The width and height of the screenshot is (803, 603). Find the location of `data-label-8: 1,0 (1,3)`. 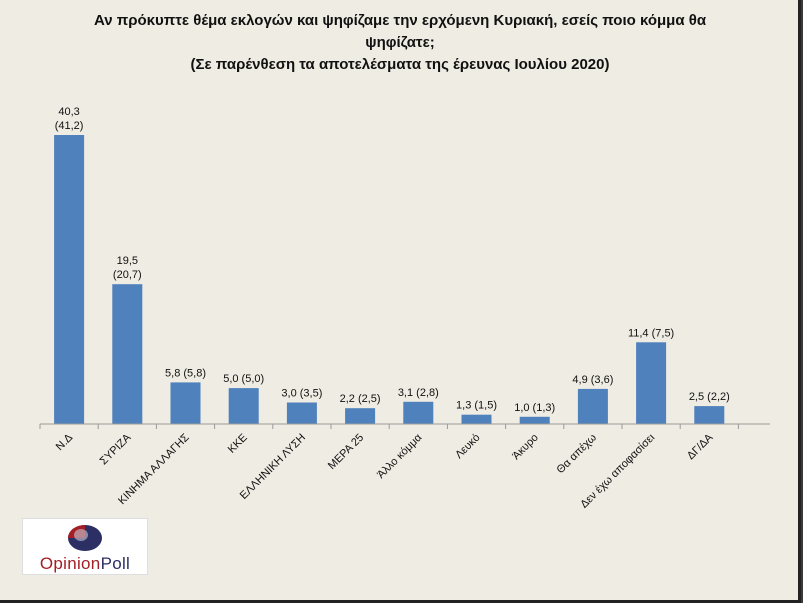

data-label-8: 1,0 (1,3) is located at coordinates (534, 408).